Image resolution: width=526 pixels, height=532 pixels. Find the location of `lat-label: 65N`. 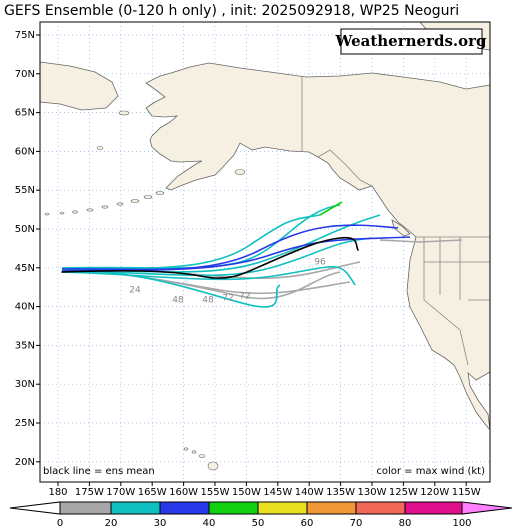

lat-label: 65N is located at coordinates (25, 113).